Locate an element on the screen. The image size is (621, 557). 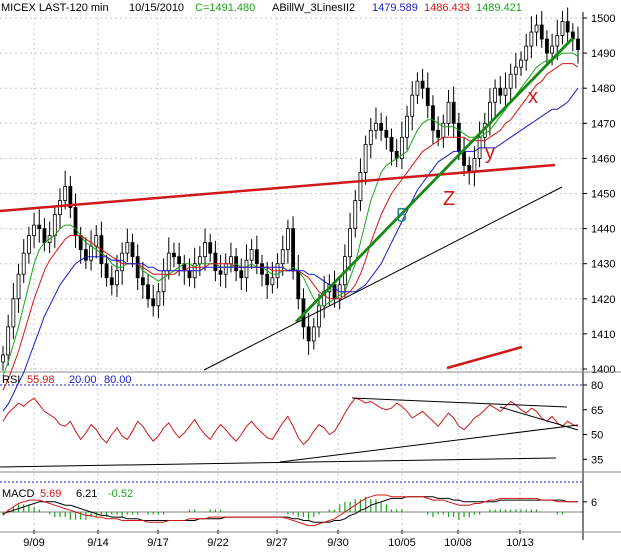
rsi-low: 20.00 is located at coordinates (83, 380).